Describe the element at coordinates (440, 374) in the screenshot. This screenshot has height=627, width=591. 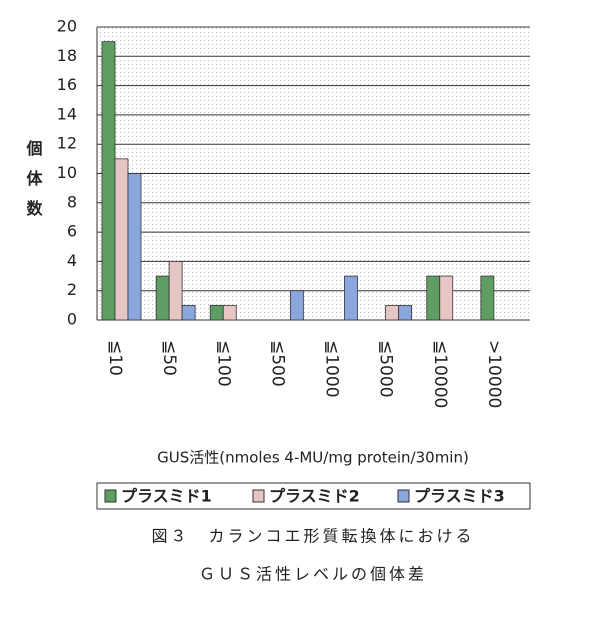
I see `x-tick-label: ≦10000` at that location.